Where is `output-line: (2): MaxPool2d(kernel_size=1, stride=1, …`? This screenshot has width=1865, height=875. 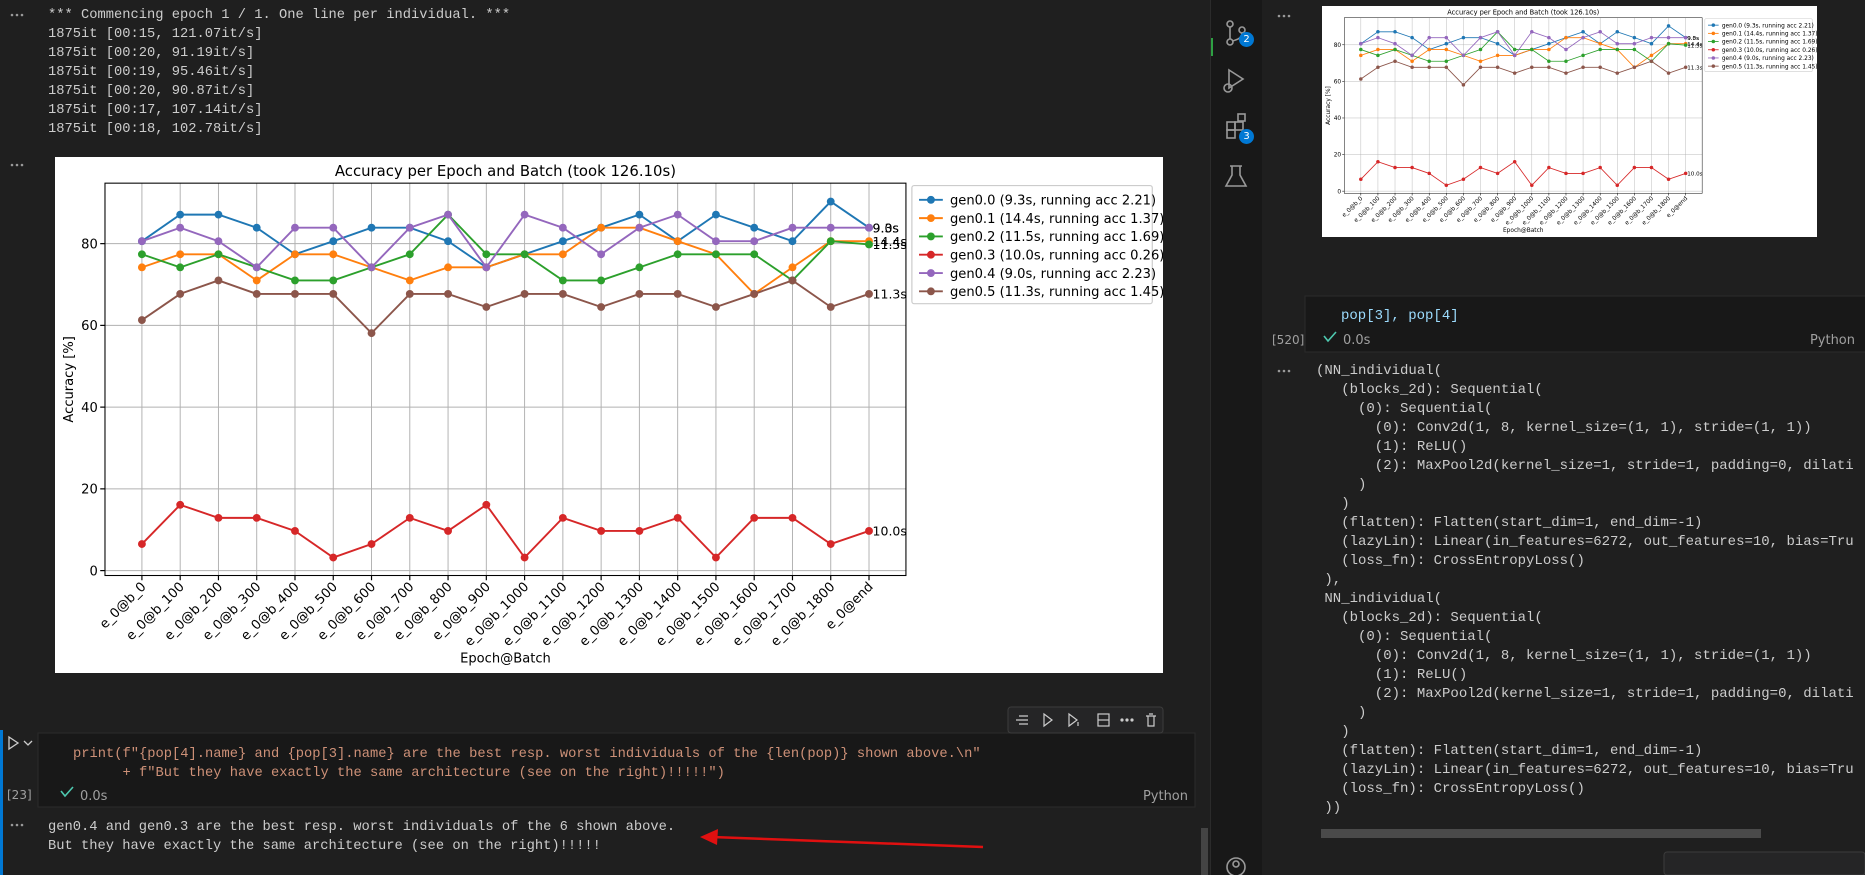 output-line: (2): MaxPool2d(kernel_size=1, stride=1, … is located at coordinates (1585, 466).